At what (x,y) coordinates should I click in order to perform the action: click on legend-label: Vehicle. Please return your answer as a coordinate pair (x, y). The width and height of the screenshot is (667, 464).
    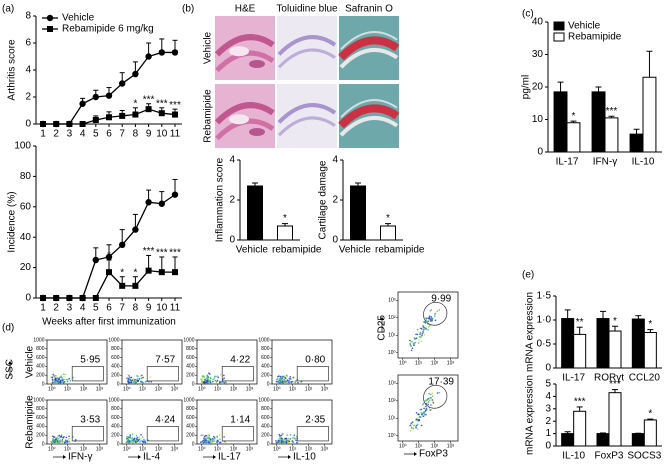
    Looking at the image, I should click on (78, 18).